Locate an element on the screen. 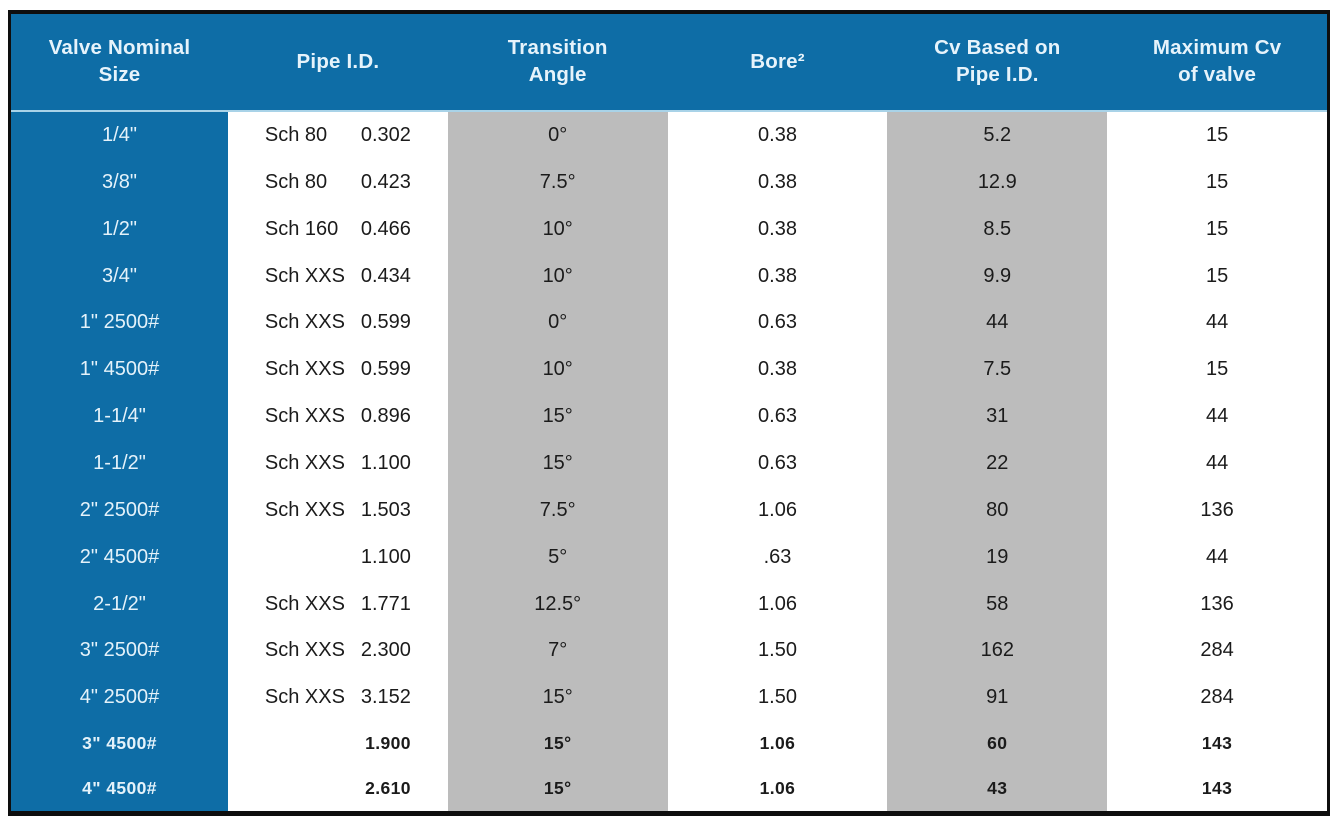 This screenshot has height=821, width=1336. cell-valve-nominal-size: 3" 4500# is located at coordinates (119, 744).